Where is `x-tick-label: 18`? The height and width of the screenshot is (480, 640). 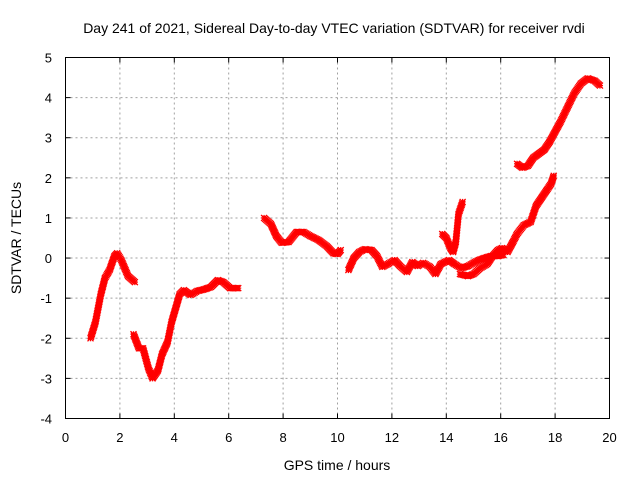
x-tick-label: 18 is located at coordinates (555, 437).